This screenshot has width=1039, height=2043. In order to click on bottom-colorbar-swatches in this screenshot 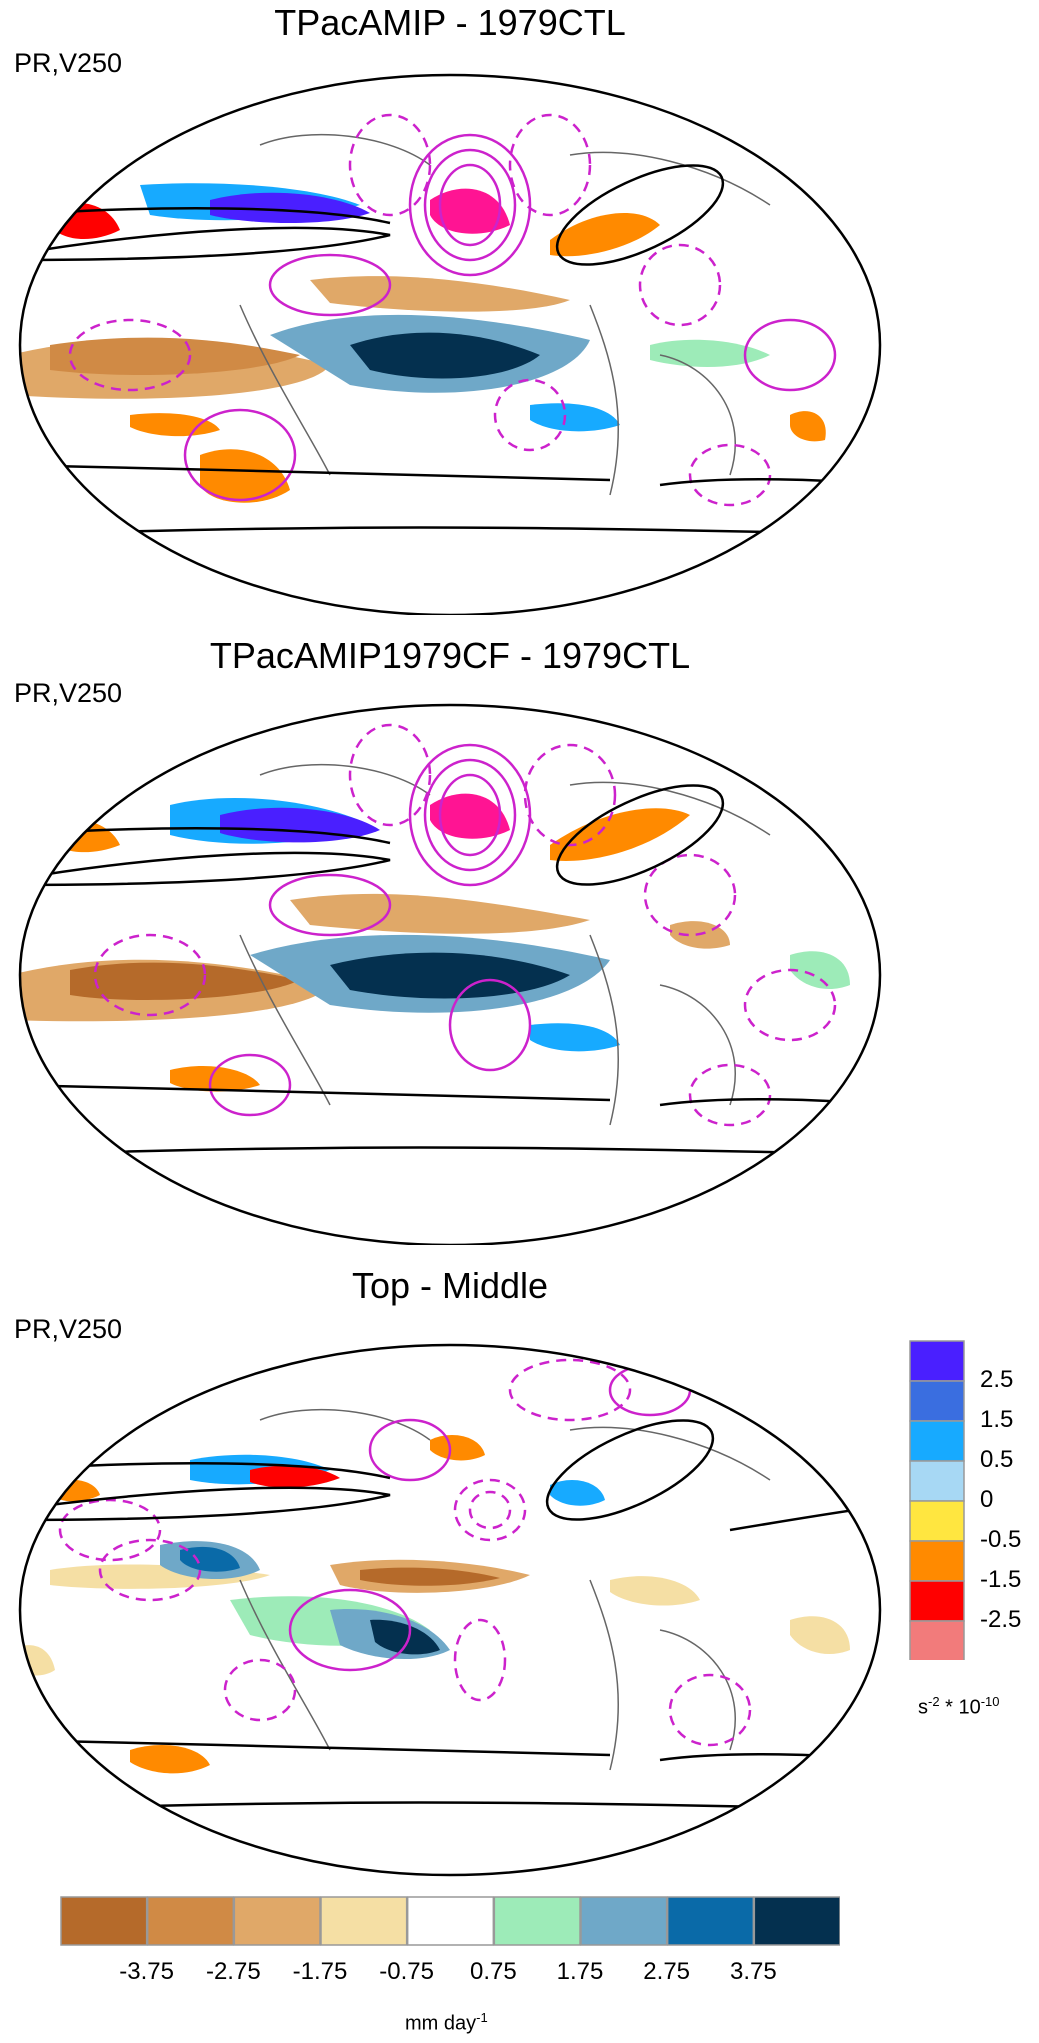, I will do `click(450, 1921)`.